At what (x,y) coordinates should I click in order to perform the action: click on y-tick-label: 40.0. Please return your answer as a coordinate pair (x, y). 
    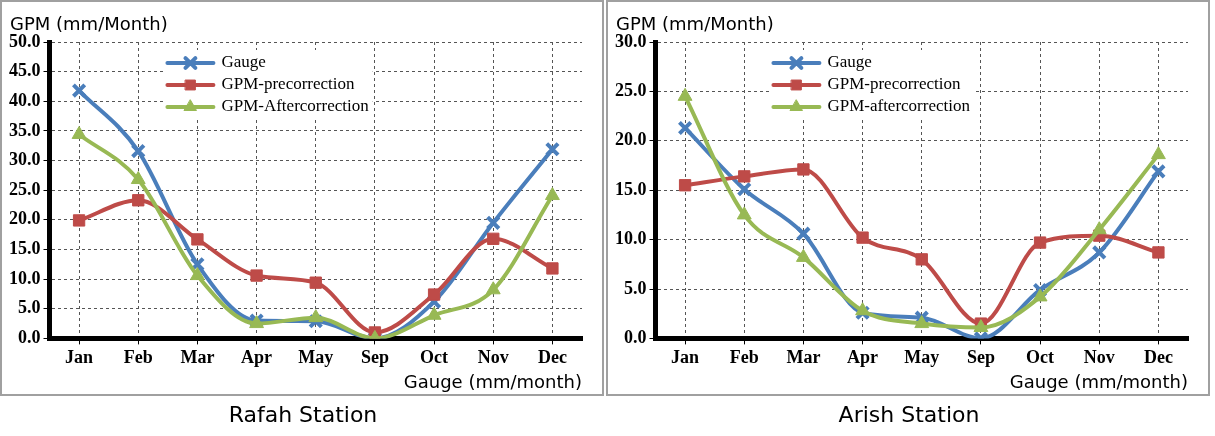
    Looking at the image, I should click on (25, 99).